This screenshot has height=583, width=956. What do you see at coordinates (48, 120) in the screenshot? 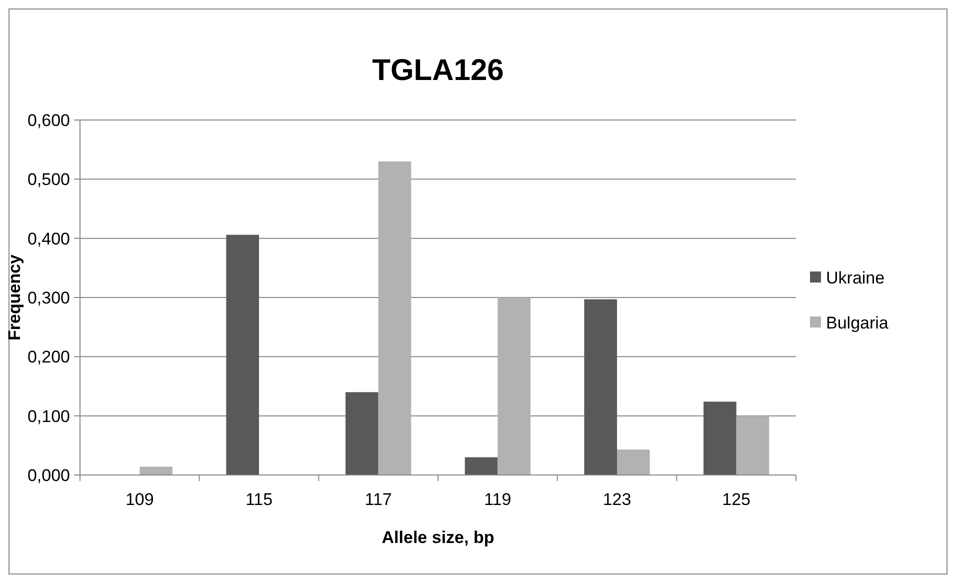
I see `y-tick-label: 0,600` at bounding box center [48, 120].